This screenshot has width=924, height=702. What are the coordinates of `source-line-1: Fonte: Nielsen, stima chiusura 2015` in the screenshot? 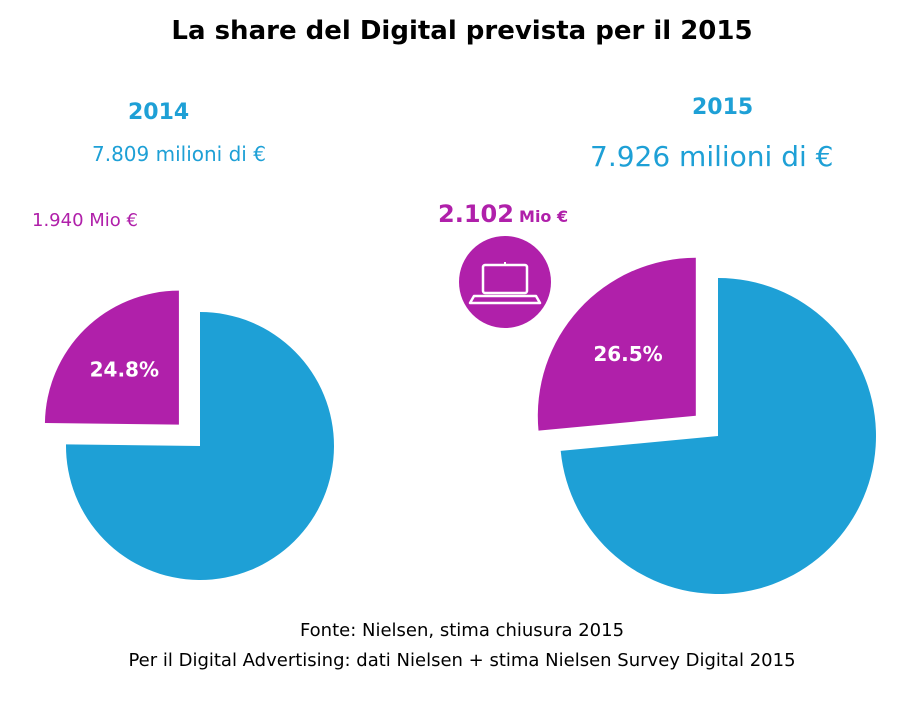 It's located at (462, 630).